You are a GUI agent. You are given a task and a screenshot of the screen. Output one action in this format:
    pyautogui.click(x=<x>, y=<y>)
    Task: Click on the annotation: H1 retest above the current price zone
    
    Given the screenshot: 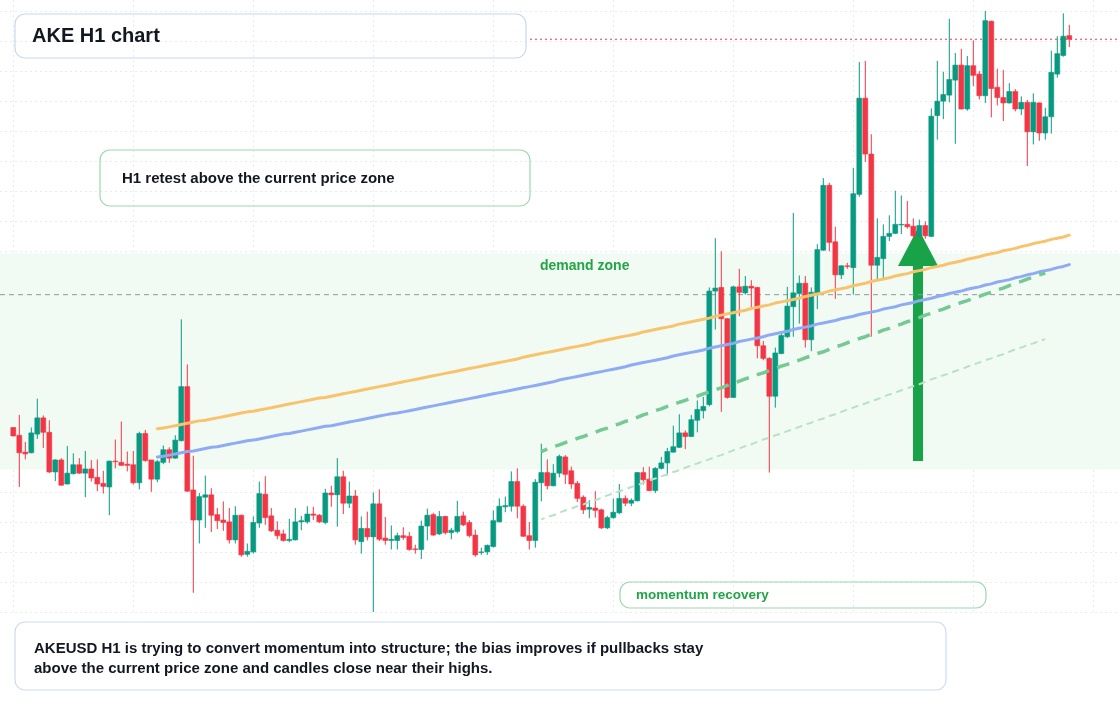 What is the action you would take?
    pyautogui.click(x=258, y=177)
    